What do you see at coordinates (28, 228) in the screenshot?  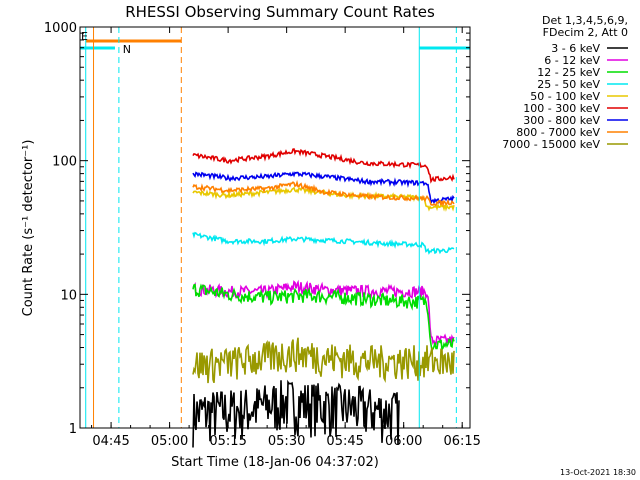 I see `y-axis-label: Count Rate (s⁻¹ detector⁻¹)` at bounding box center [28, 228].